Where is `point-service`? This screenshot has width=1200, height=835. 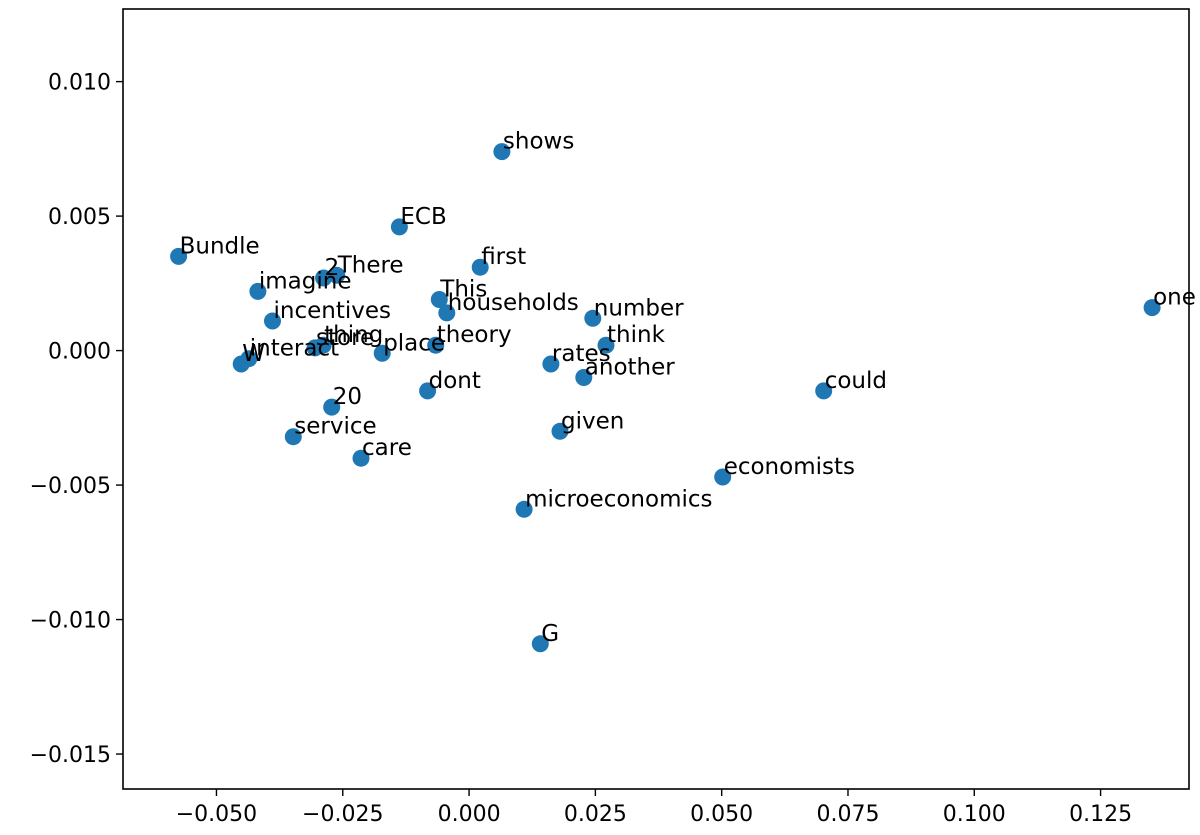
point-service is located at coordinates (293, 437).